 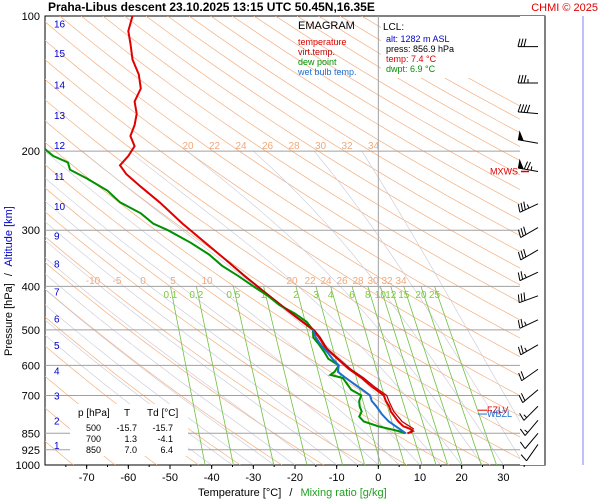 I want to click on lcl-temperature: temp: 7.4 °C, so click(x=411, y=59).